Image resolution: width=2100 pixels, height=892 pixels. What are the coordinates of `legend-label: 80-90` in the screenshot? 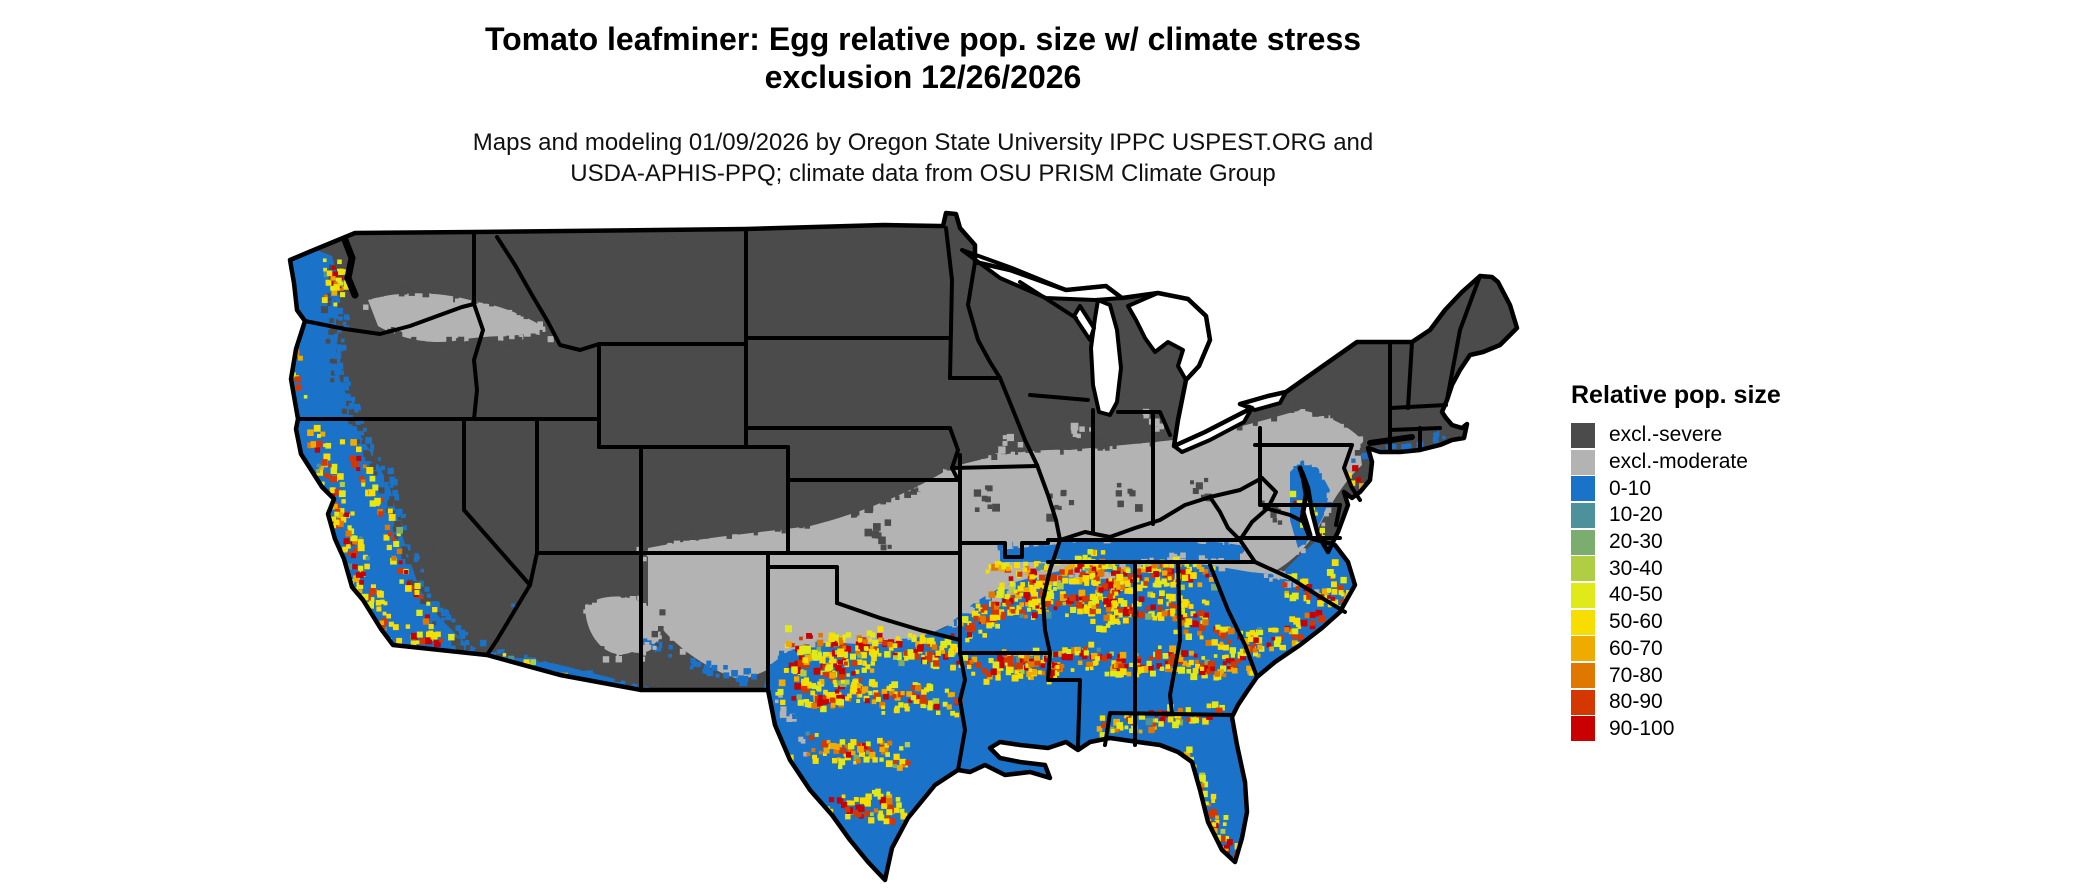 It's located at (1636, 702).